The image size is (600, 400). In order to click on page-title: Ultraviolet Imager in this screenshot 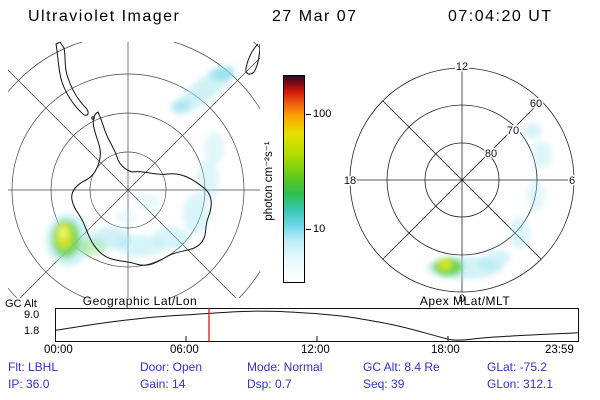, I will do `click(104, 16)`.